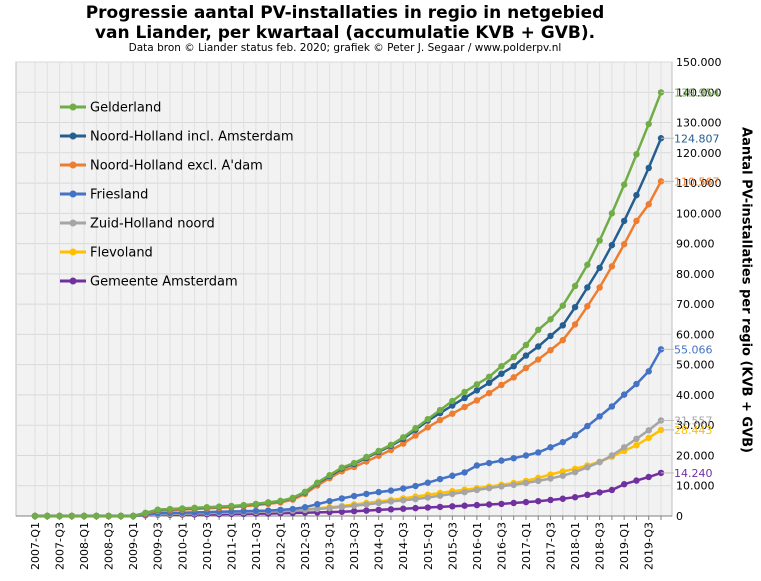  Describe the element at coordinates (695, 425) in the screenshot. I see `y-tick-label: 30.000` at that location.